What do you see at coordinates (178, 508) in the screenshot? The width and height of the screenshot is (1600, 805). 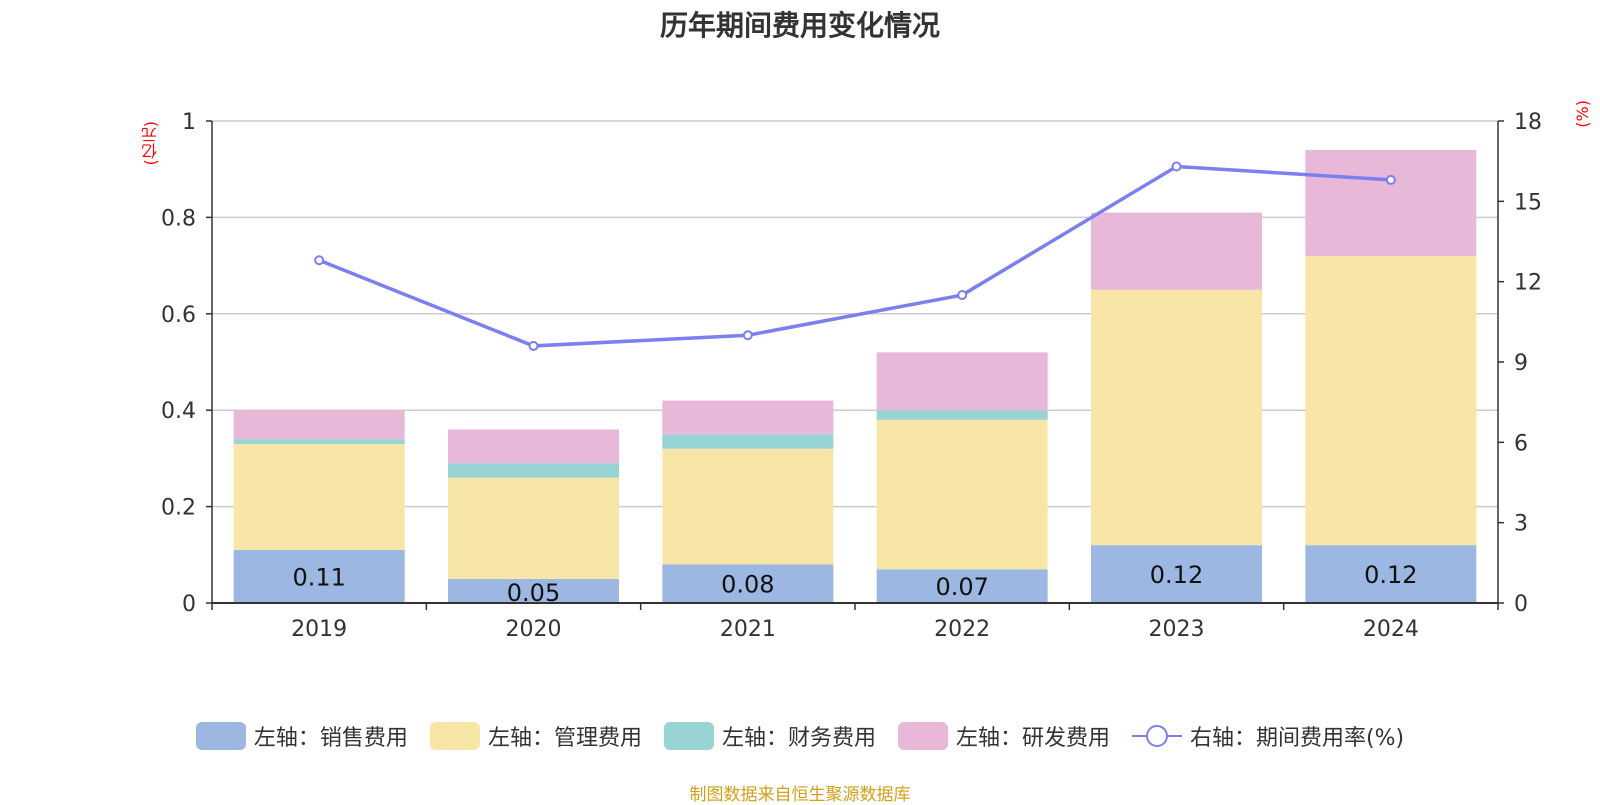 I see `left-tick-label: 0.2` at bounding box center [178, 508].